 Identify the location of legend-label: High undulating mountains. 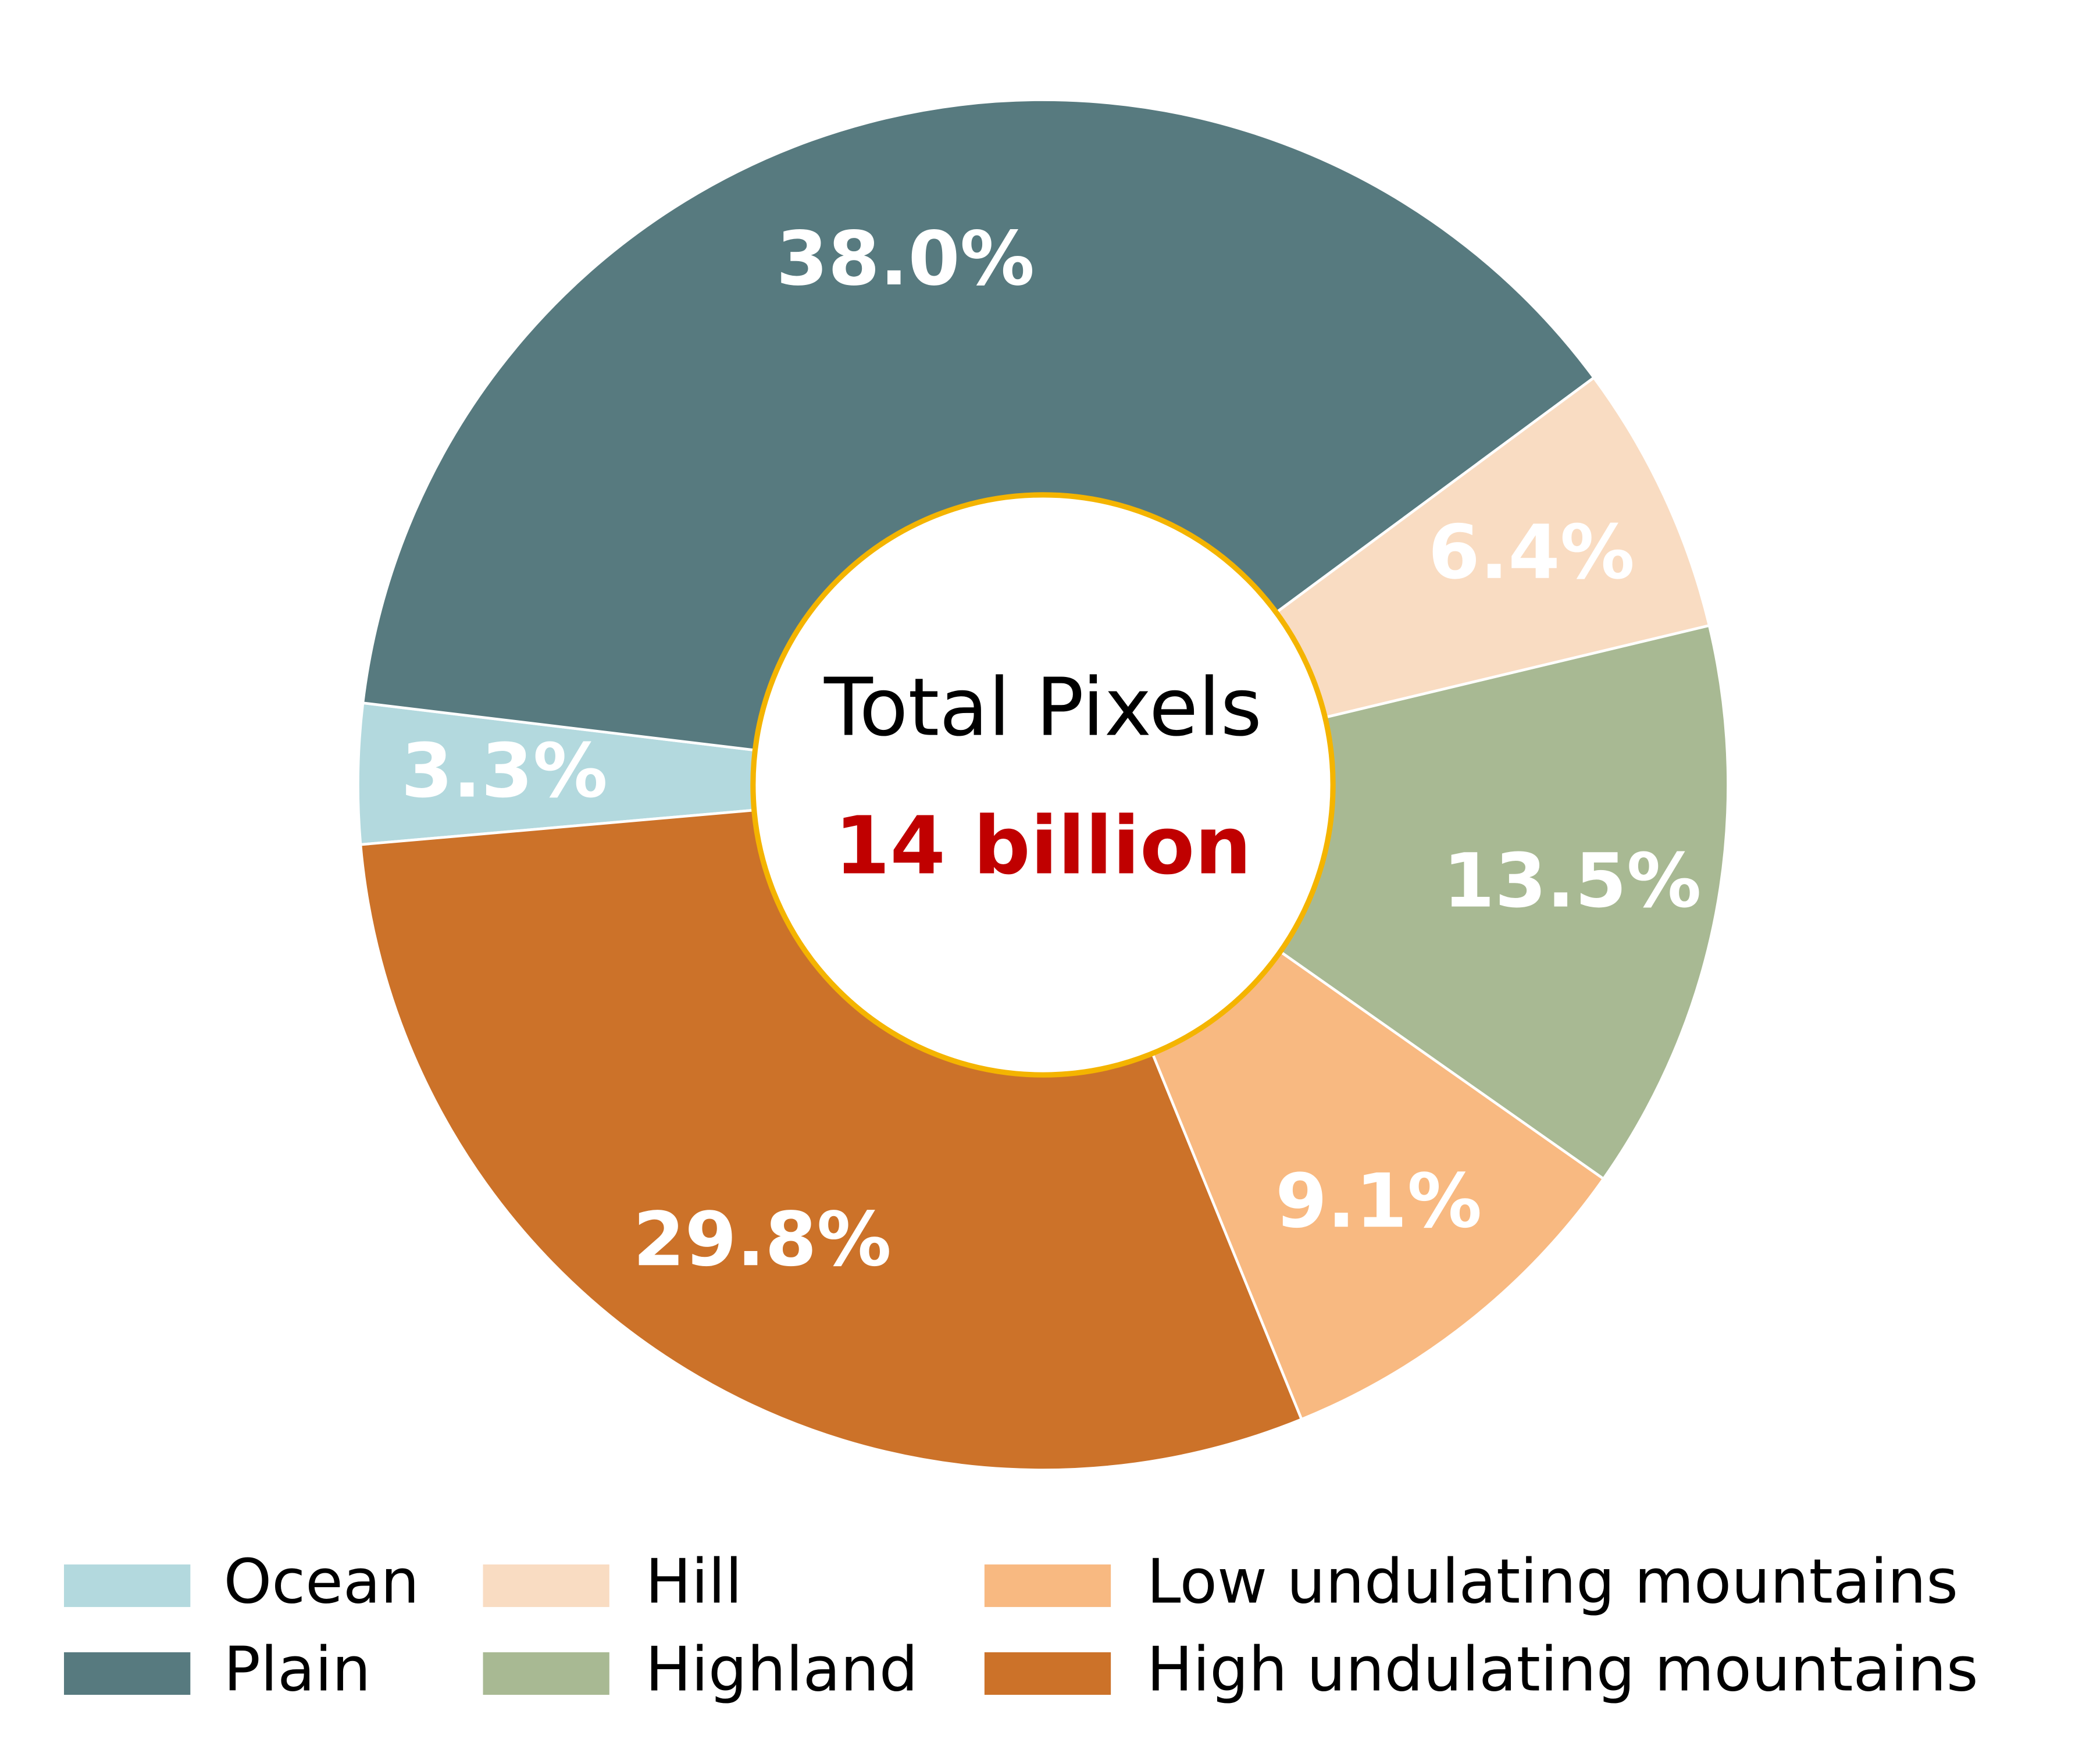
(1562, 1669).